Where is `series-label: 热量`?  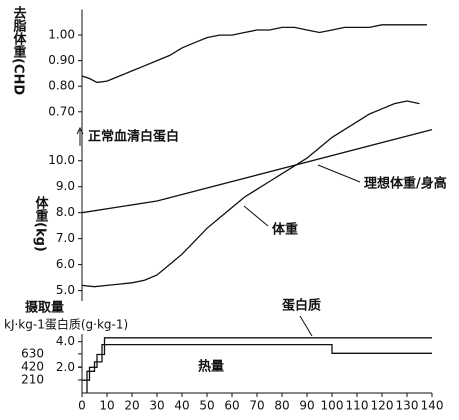
series-label: 热量 is located at coordinates (211, 367).